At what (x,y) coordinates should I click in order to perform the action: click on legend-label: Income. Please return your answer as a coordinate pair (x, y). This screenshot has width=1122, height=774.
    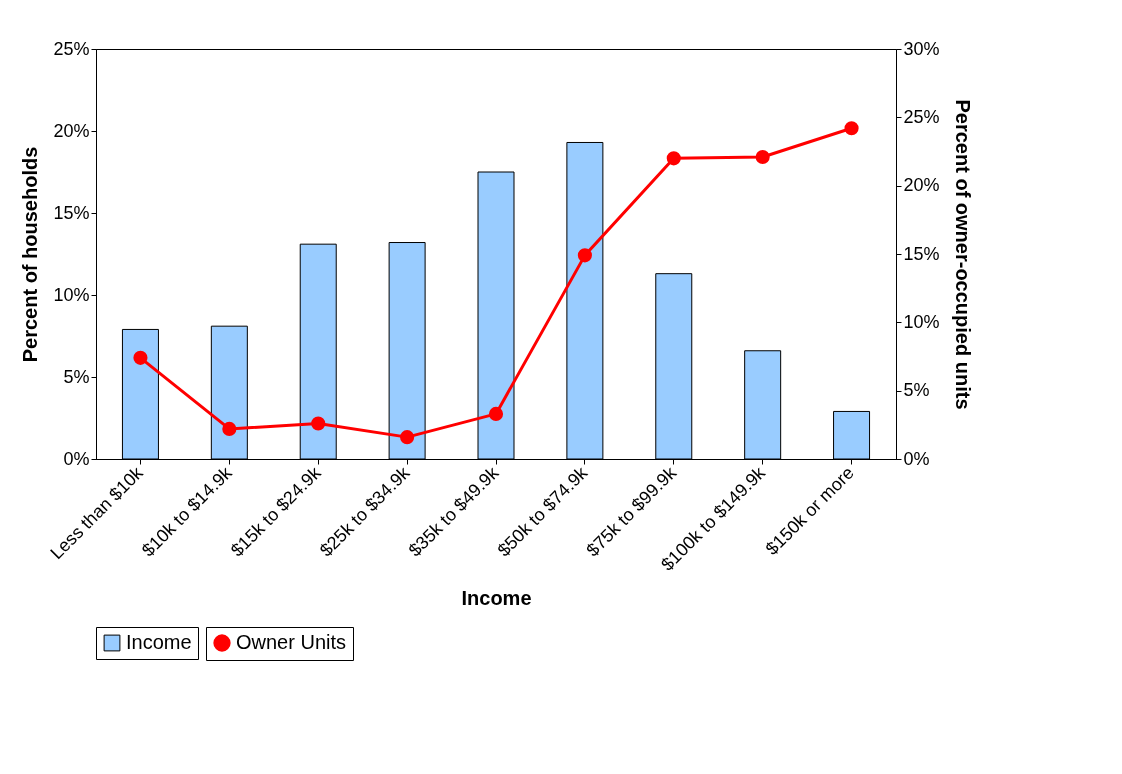
    Looking at the image, I should click on (159, 642).